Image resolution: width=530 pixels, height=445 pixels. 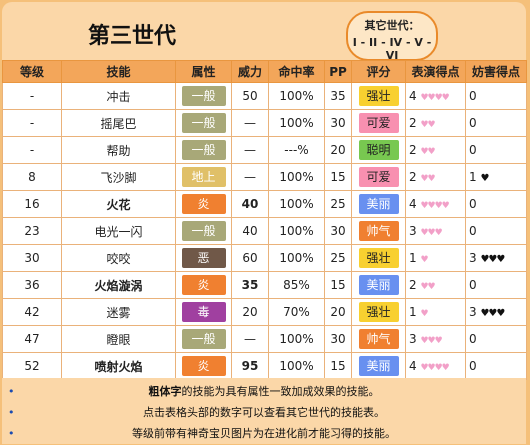 I want to click on move-name-cell: 电光一闪, so click(x=118, y=231).